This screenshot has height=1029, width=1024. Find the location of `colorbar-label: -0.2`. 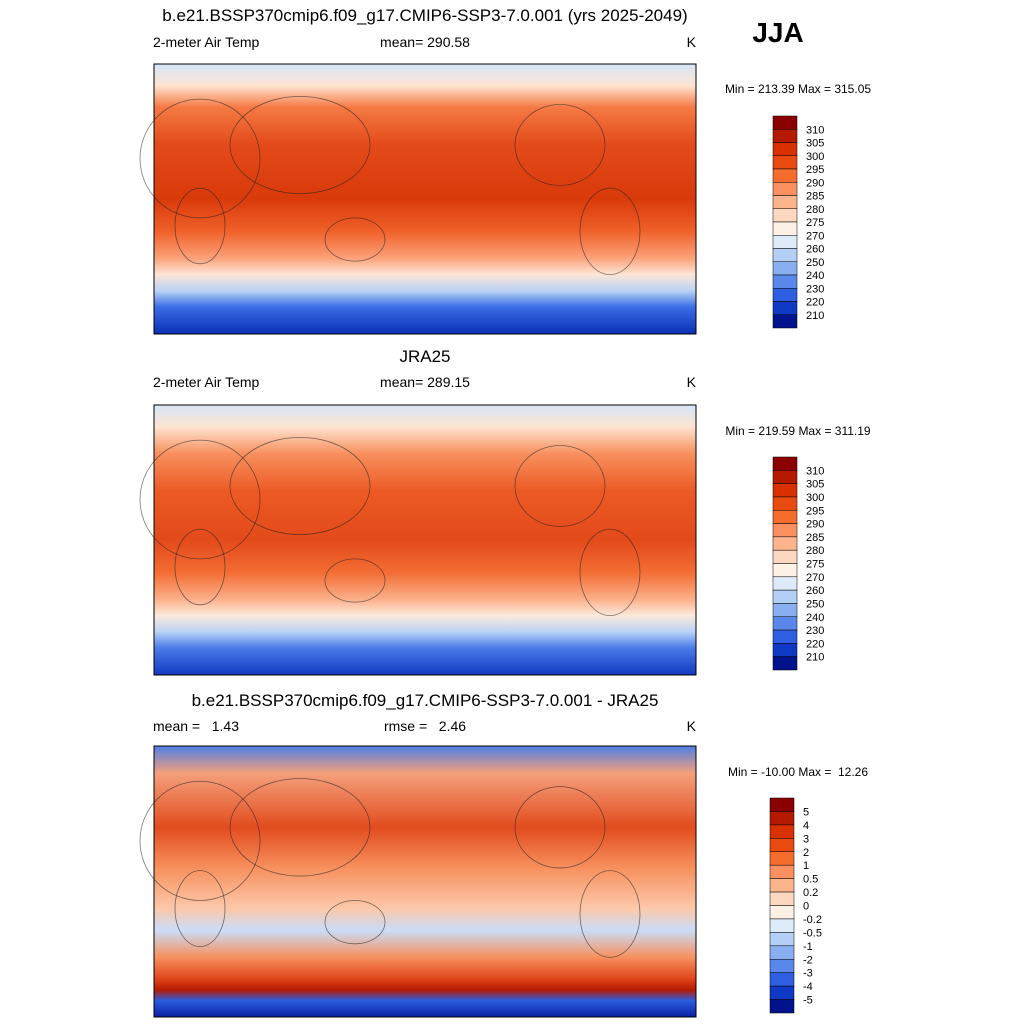

colorbar-label: -0.2 is located at coordinates (812, 920).